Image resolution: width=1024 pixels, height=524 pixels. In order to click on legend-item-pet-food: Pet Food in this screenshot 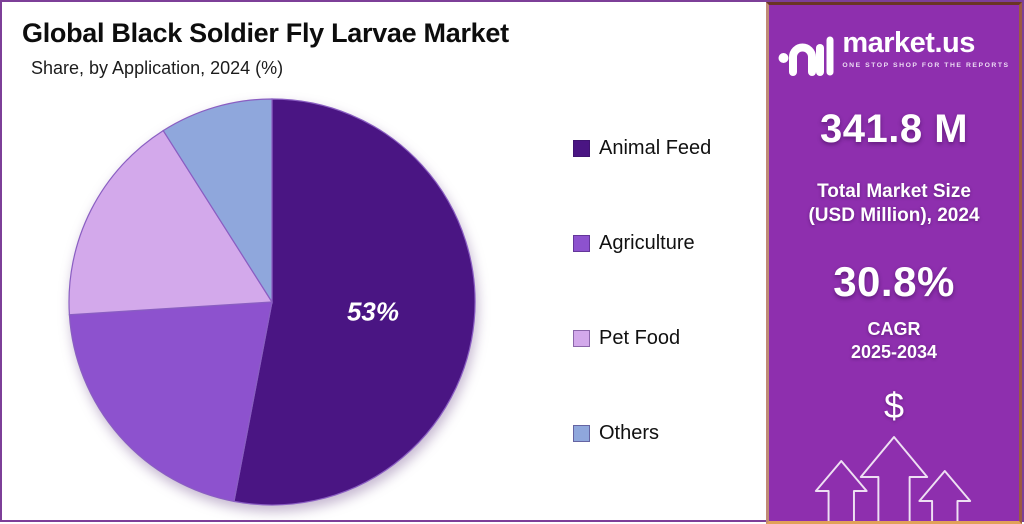, I will do `click(642, 338)`.